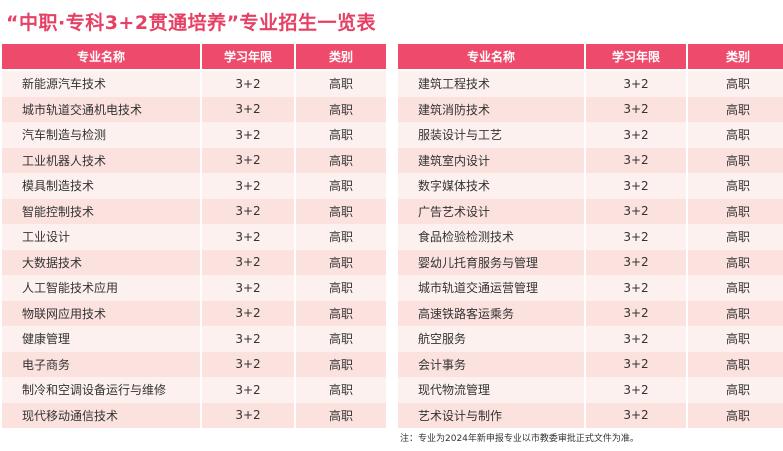 This screenshot has height=451, width=783. What do you see at coordinates (101, 262) in the screenshot?
I see `major-name-cell: 大数据技术` at bounding box center [101, 262].